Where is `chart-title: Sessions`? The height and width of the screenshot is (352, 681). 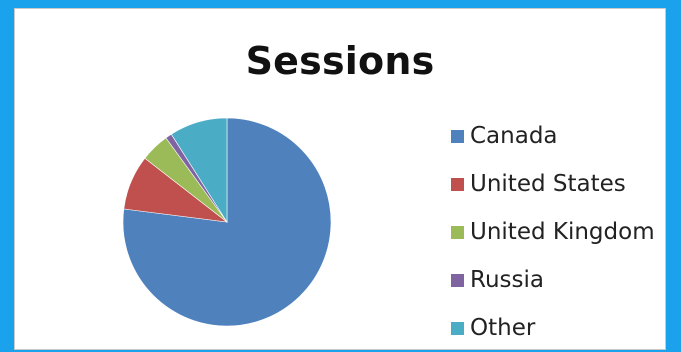
chart-title: Sessions is located at coordinates (340, 61).